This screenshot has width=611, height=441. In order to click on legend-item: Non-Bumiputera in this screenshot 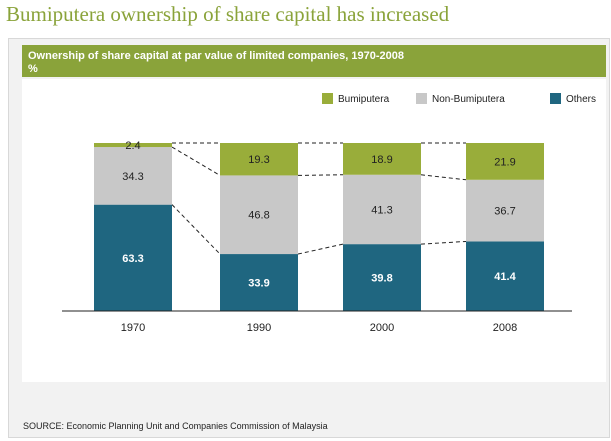, I will do `click(460, 99)`.